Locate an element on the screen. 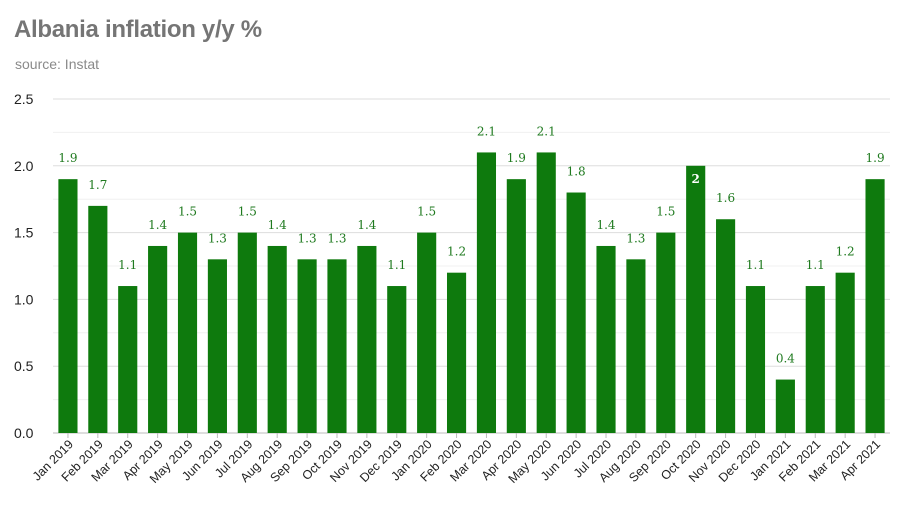 This screenshot has height=510, width=900. y-axis: 0.0 0.5 1.0 1.5 2.0 2.5 is located at coordinates (24, 266).